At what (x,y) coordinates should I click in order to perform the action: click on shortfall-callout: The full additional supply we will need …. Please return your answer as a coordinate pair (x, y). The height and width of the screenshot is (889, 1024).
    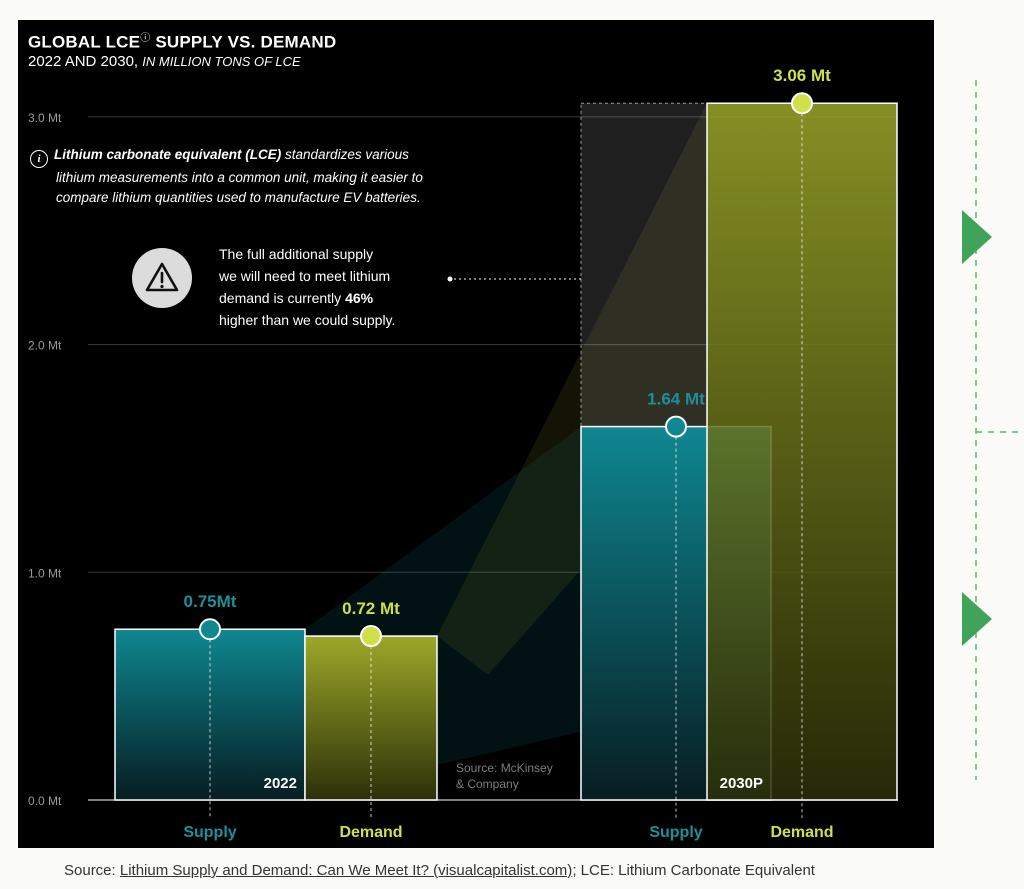
    Looking at the image, I should click on (307, 287).